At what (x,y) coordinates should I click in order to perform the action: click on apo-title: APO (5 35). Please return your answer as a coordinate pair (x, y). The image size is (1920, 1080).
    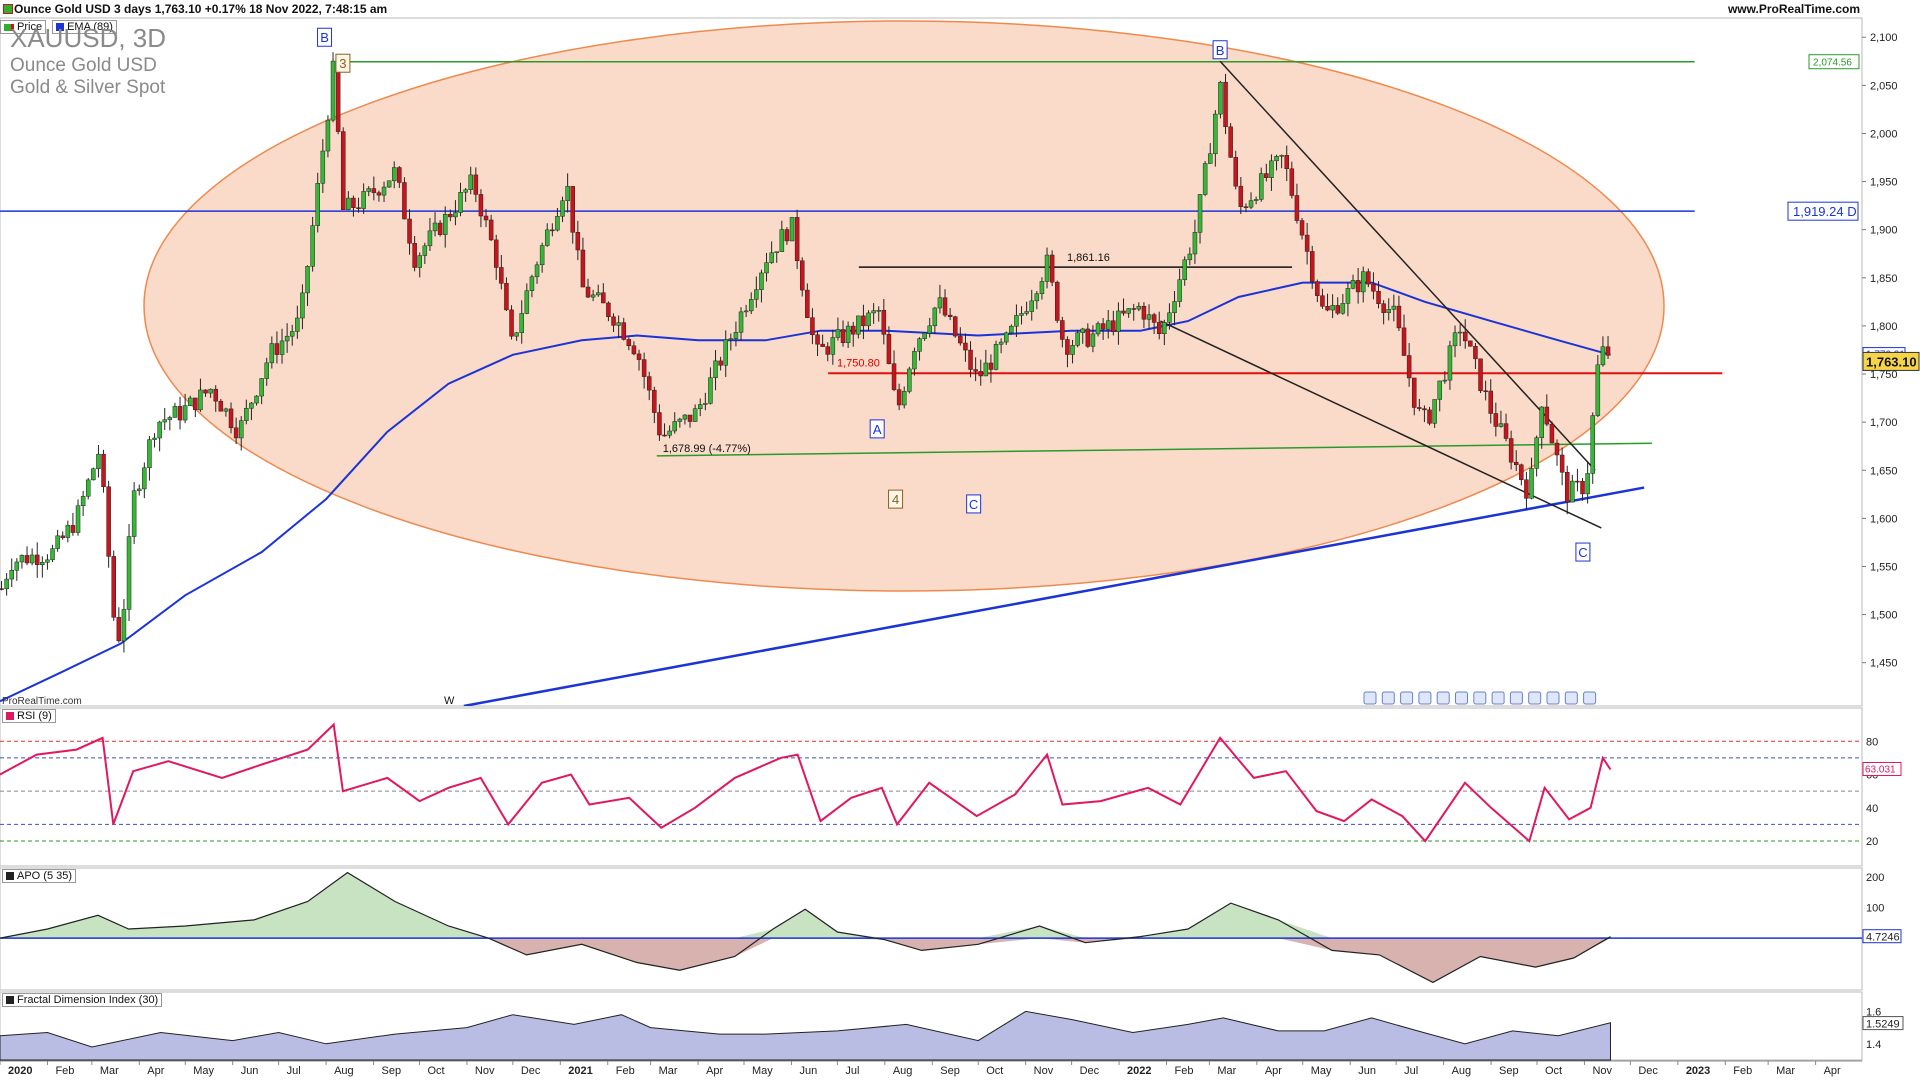
    Looking at the image, I should click on (45, 876).